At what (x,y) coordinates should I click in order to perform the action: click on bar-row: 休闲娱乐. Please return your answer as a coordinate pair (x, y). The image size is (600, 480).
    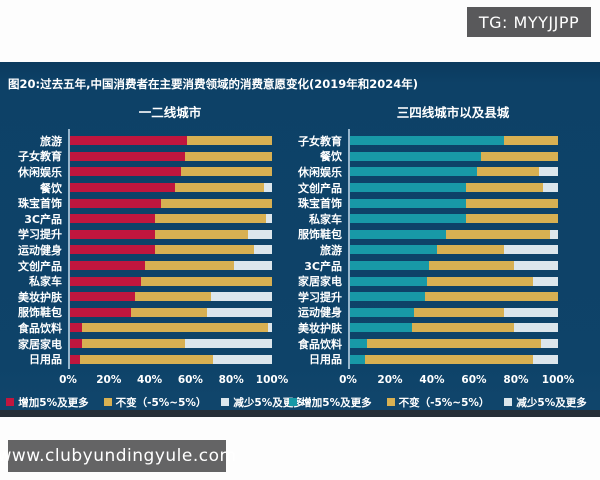
    Looking at the image, I should click on (423, 172).